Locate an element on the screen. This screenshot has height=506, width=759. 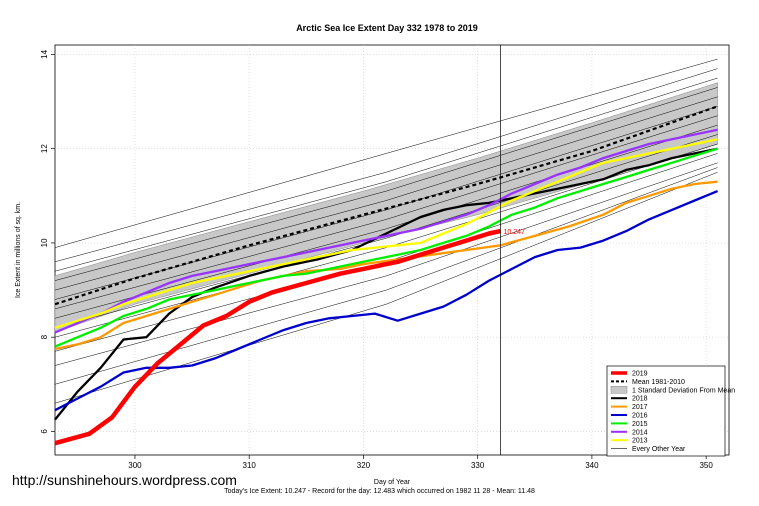
legend-label: 1 Standard Deviation From Mean is located at coordinates (683, 390).